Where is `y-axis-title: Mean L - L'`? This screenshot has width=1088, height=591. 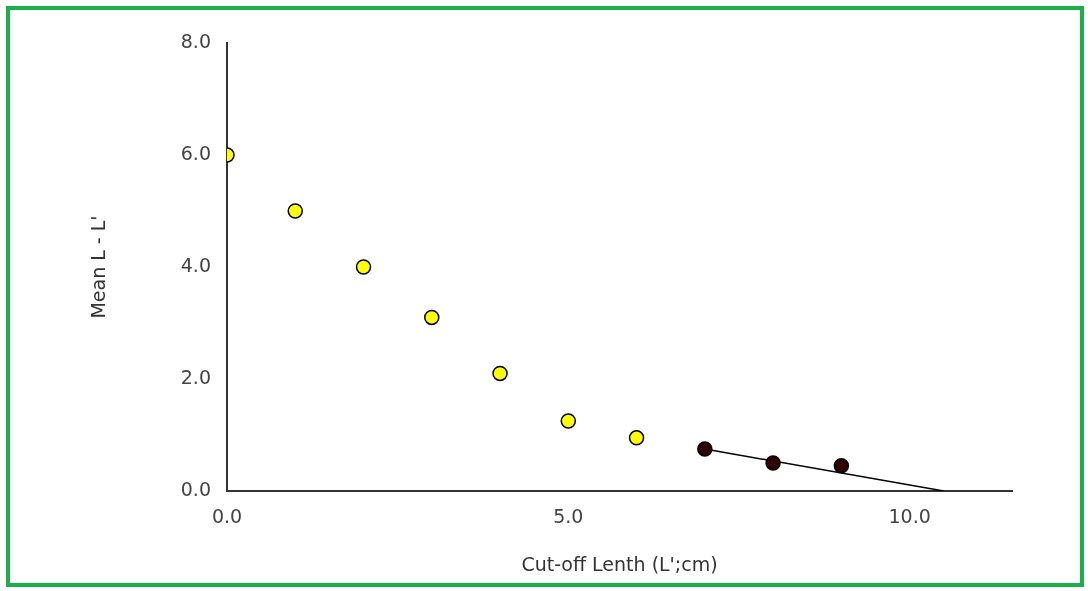
y-axis-title: Mean L - L' is located at coordinates (98, 267).